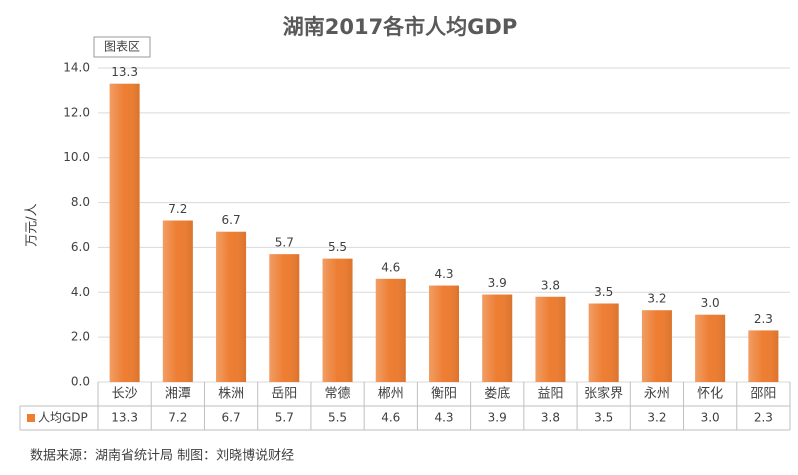 The image size is (798, 475). What do you see at coordinates (497, 394) in the screenshot?
I see `x-tick-label: 娄底` at bounding box center [497, 394].